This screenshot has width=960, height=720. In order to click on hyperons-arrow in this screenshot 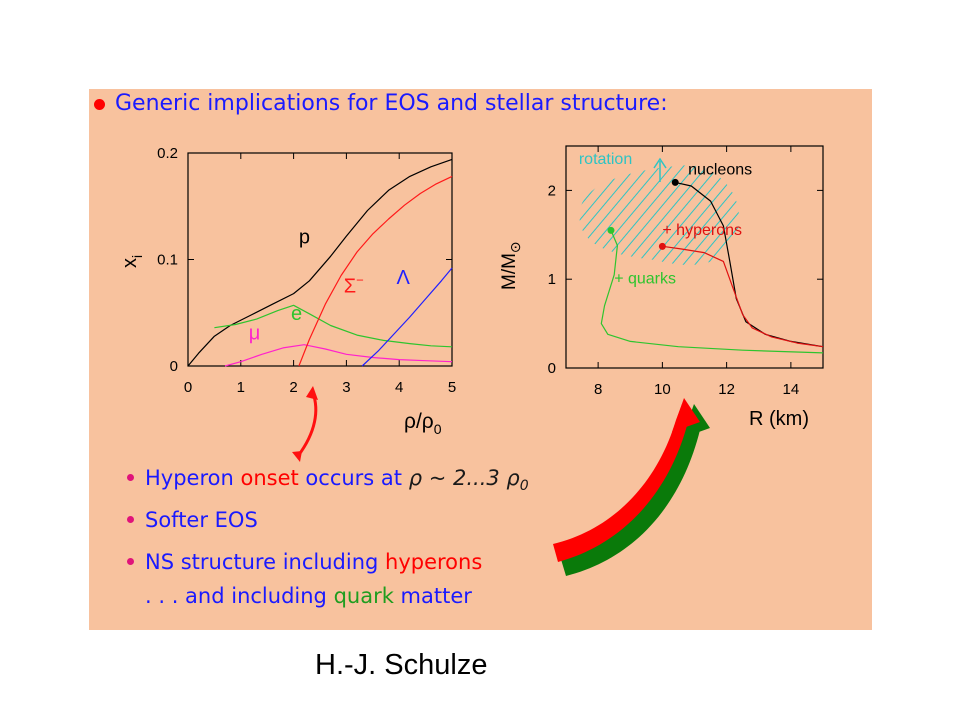, I will do `click(626, 480)`.